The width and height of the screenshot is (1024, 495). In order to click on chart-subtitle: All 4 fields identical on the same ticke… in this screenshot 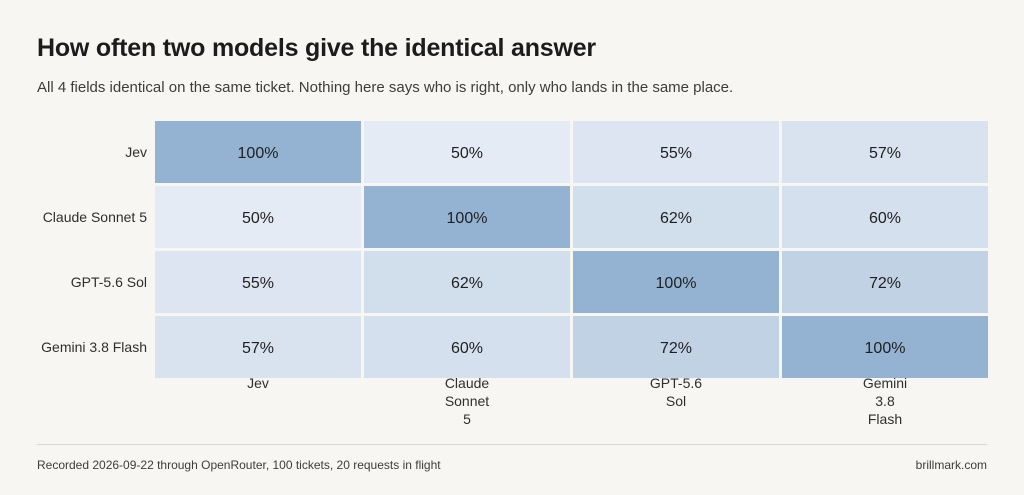, I will do `click(385, 87)`.